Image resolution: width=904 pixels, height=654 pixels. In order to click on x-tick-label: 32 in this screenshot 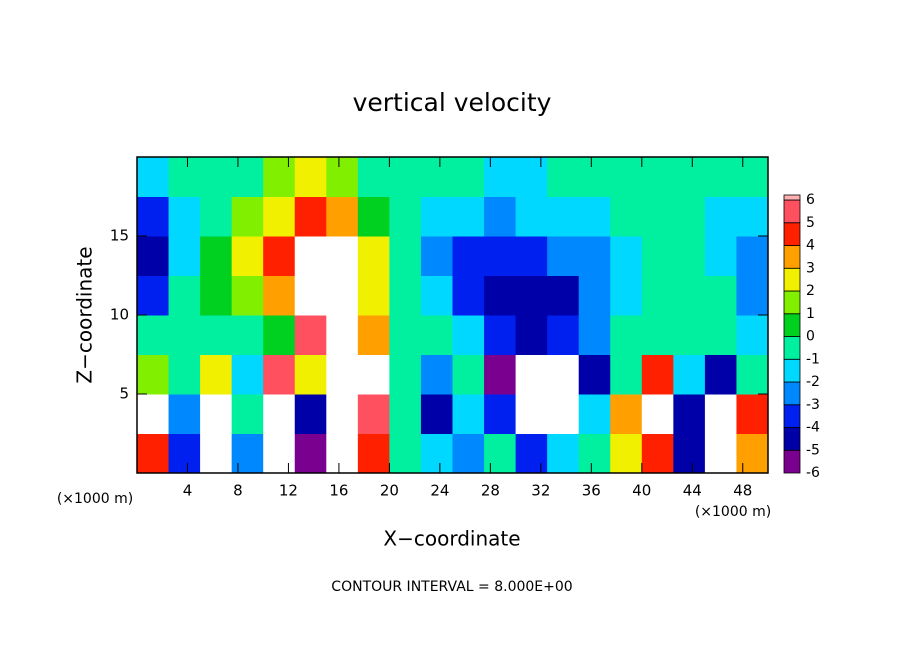, I will do `click(540, 491)`.